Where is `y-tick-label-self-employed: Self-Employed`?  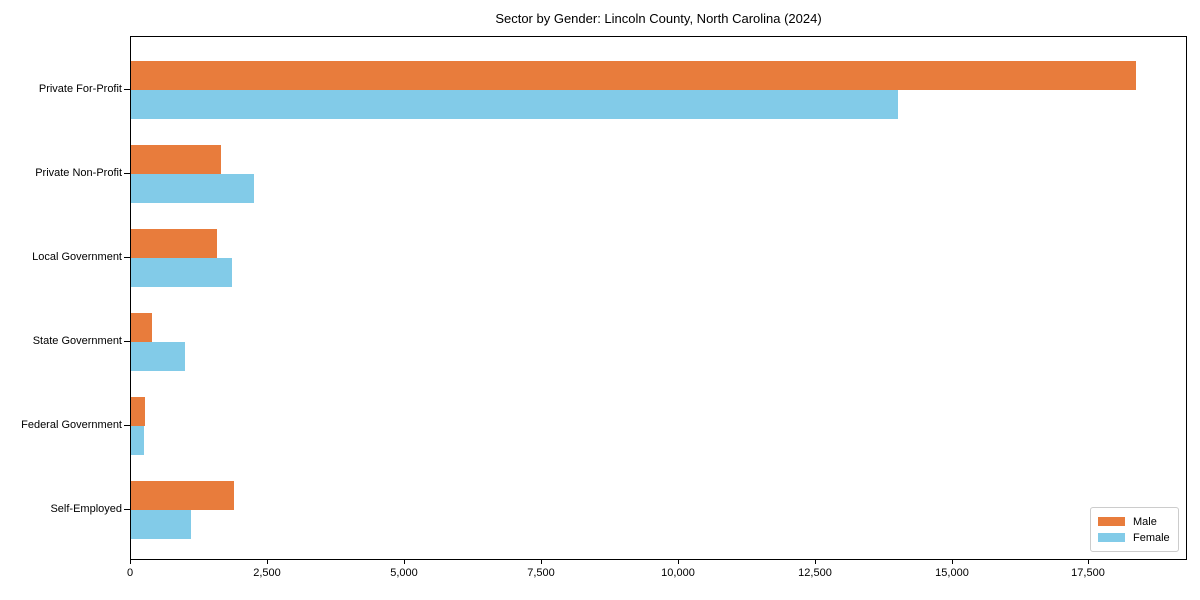
y-tick-label-self-employed: Self-Employed is located at coordinates (86, 509).